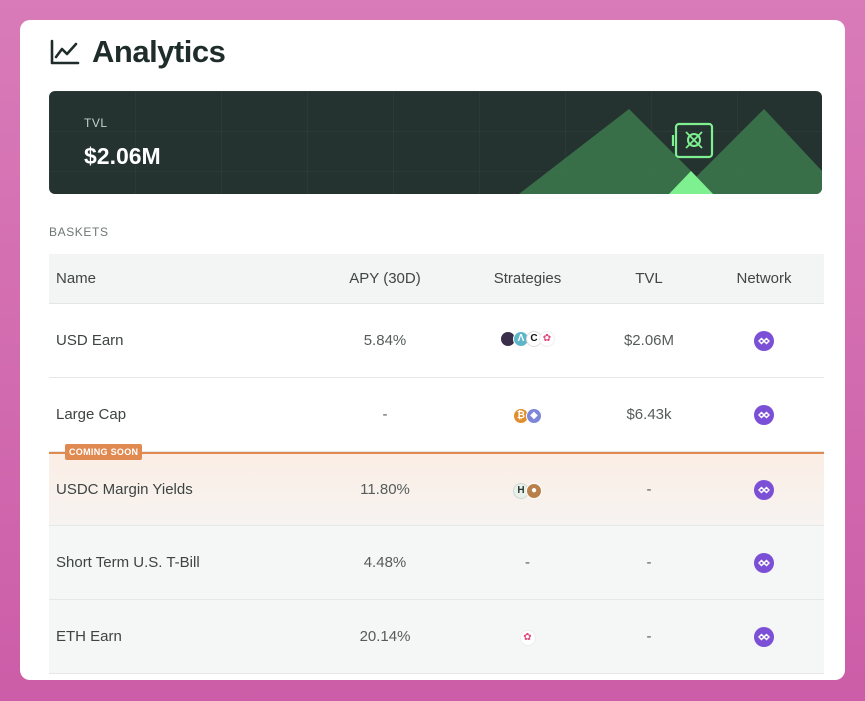 The image size is (865, 701). Describe the element at coordinates (670, 151) in the screenshot. I see `banner-decoration` at that location.